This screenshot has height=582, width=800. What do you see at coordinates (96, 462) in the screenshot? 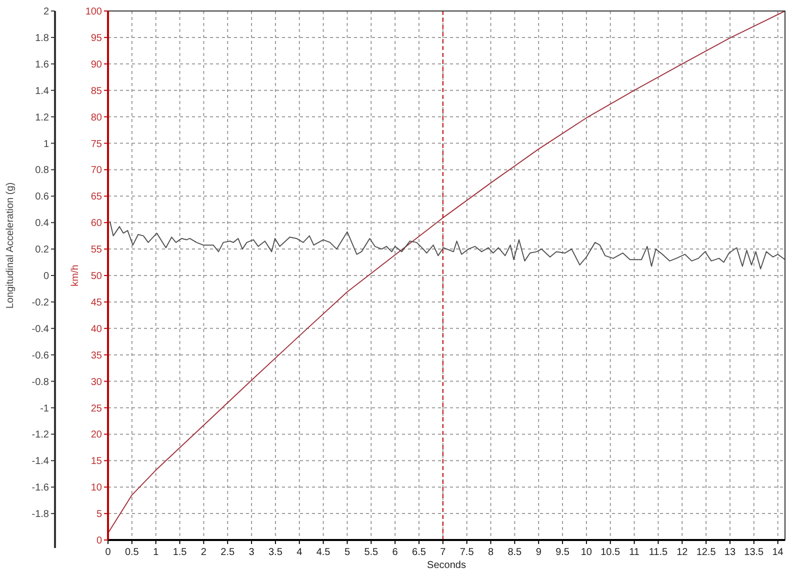
I see `y2-tick-label: 15` at bounding box center [96, 462].